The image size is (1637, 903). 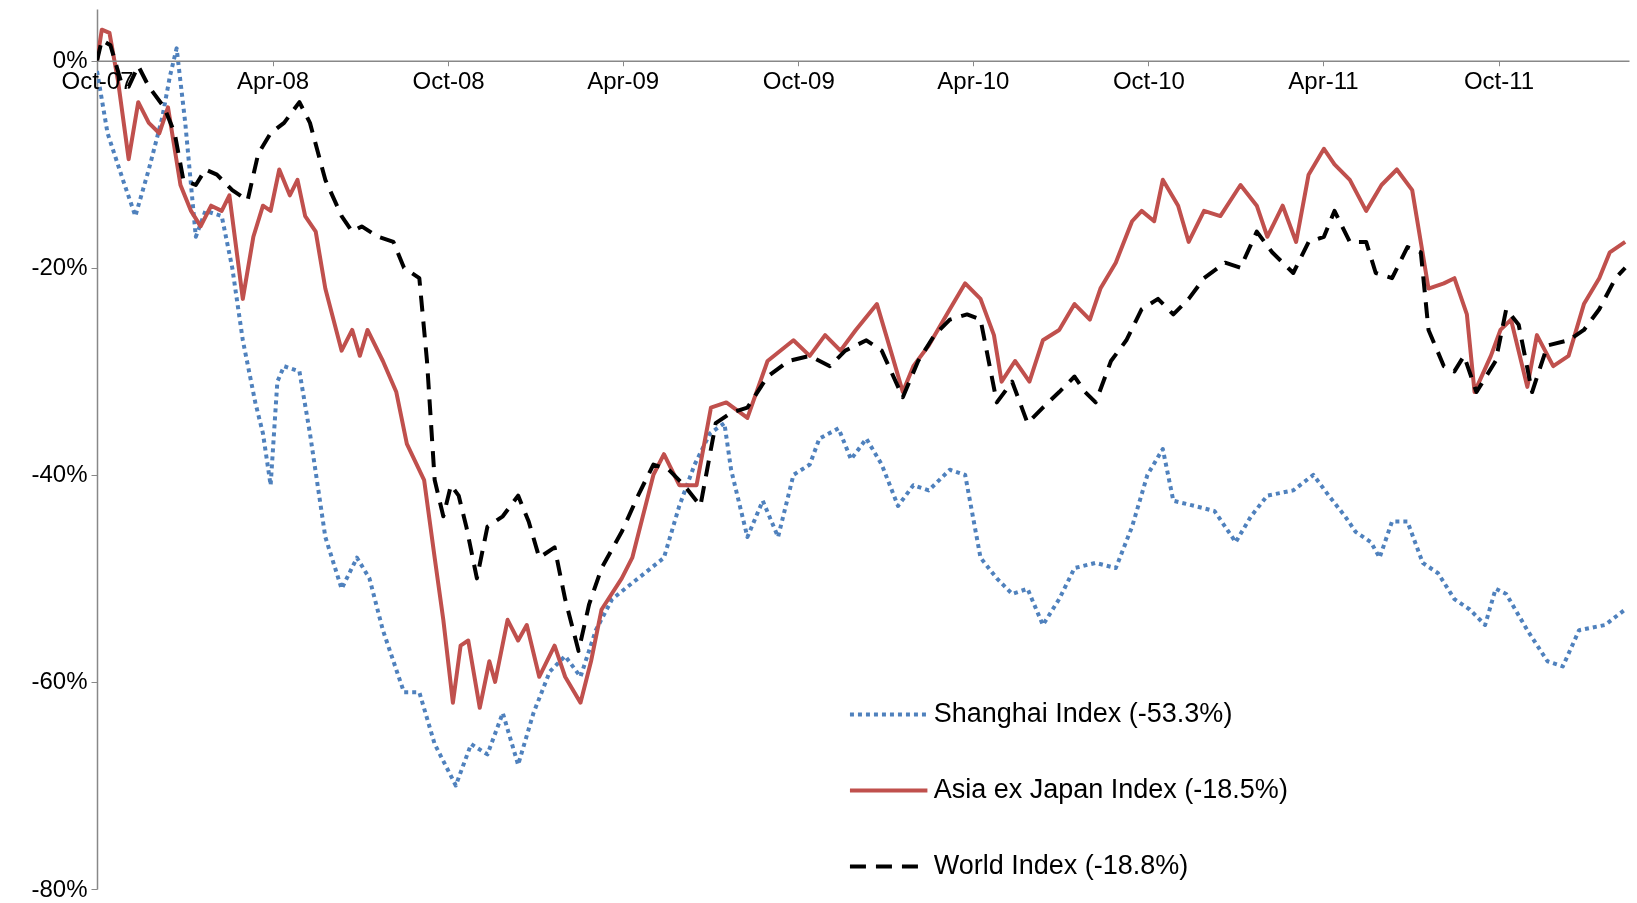 What do you see at coordinates (1499, 81) in the screenshot?
I see `x-tick-label: Oct-11` at bounding box center [1499, 81].